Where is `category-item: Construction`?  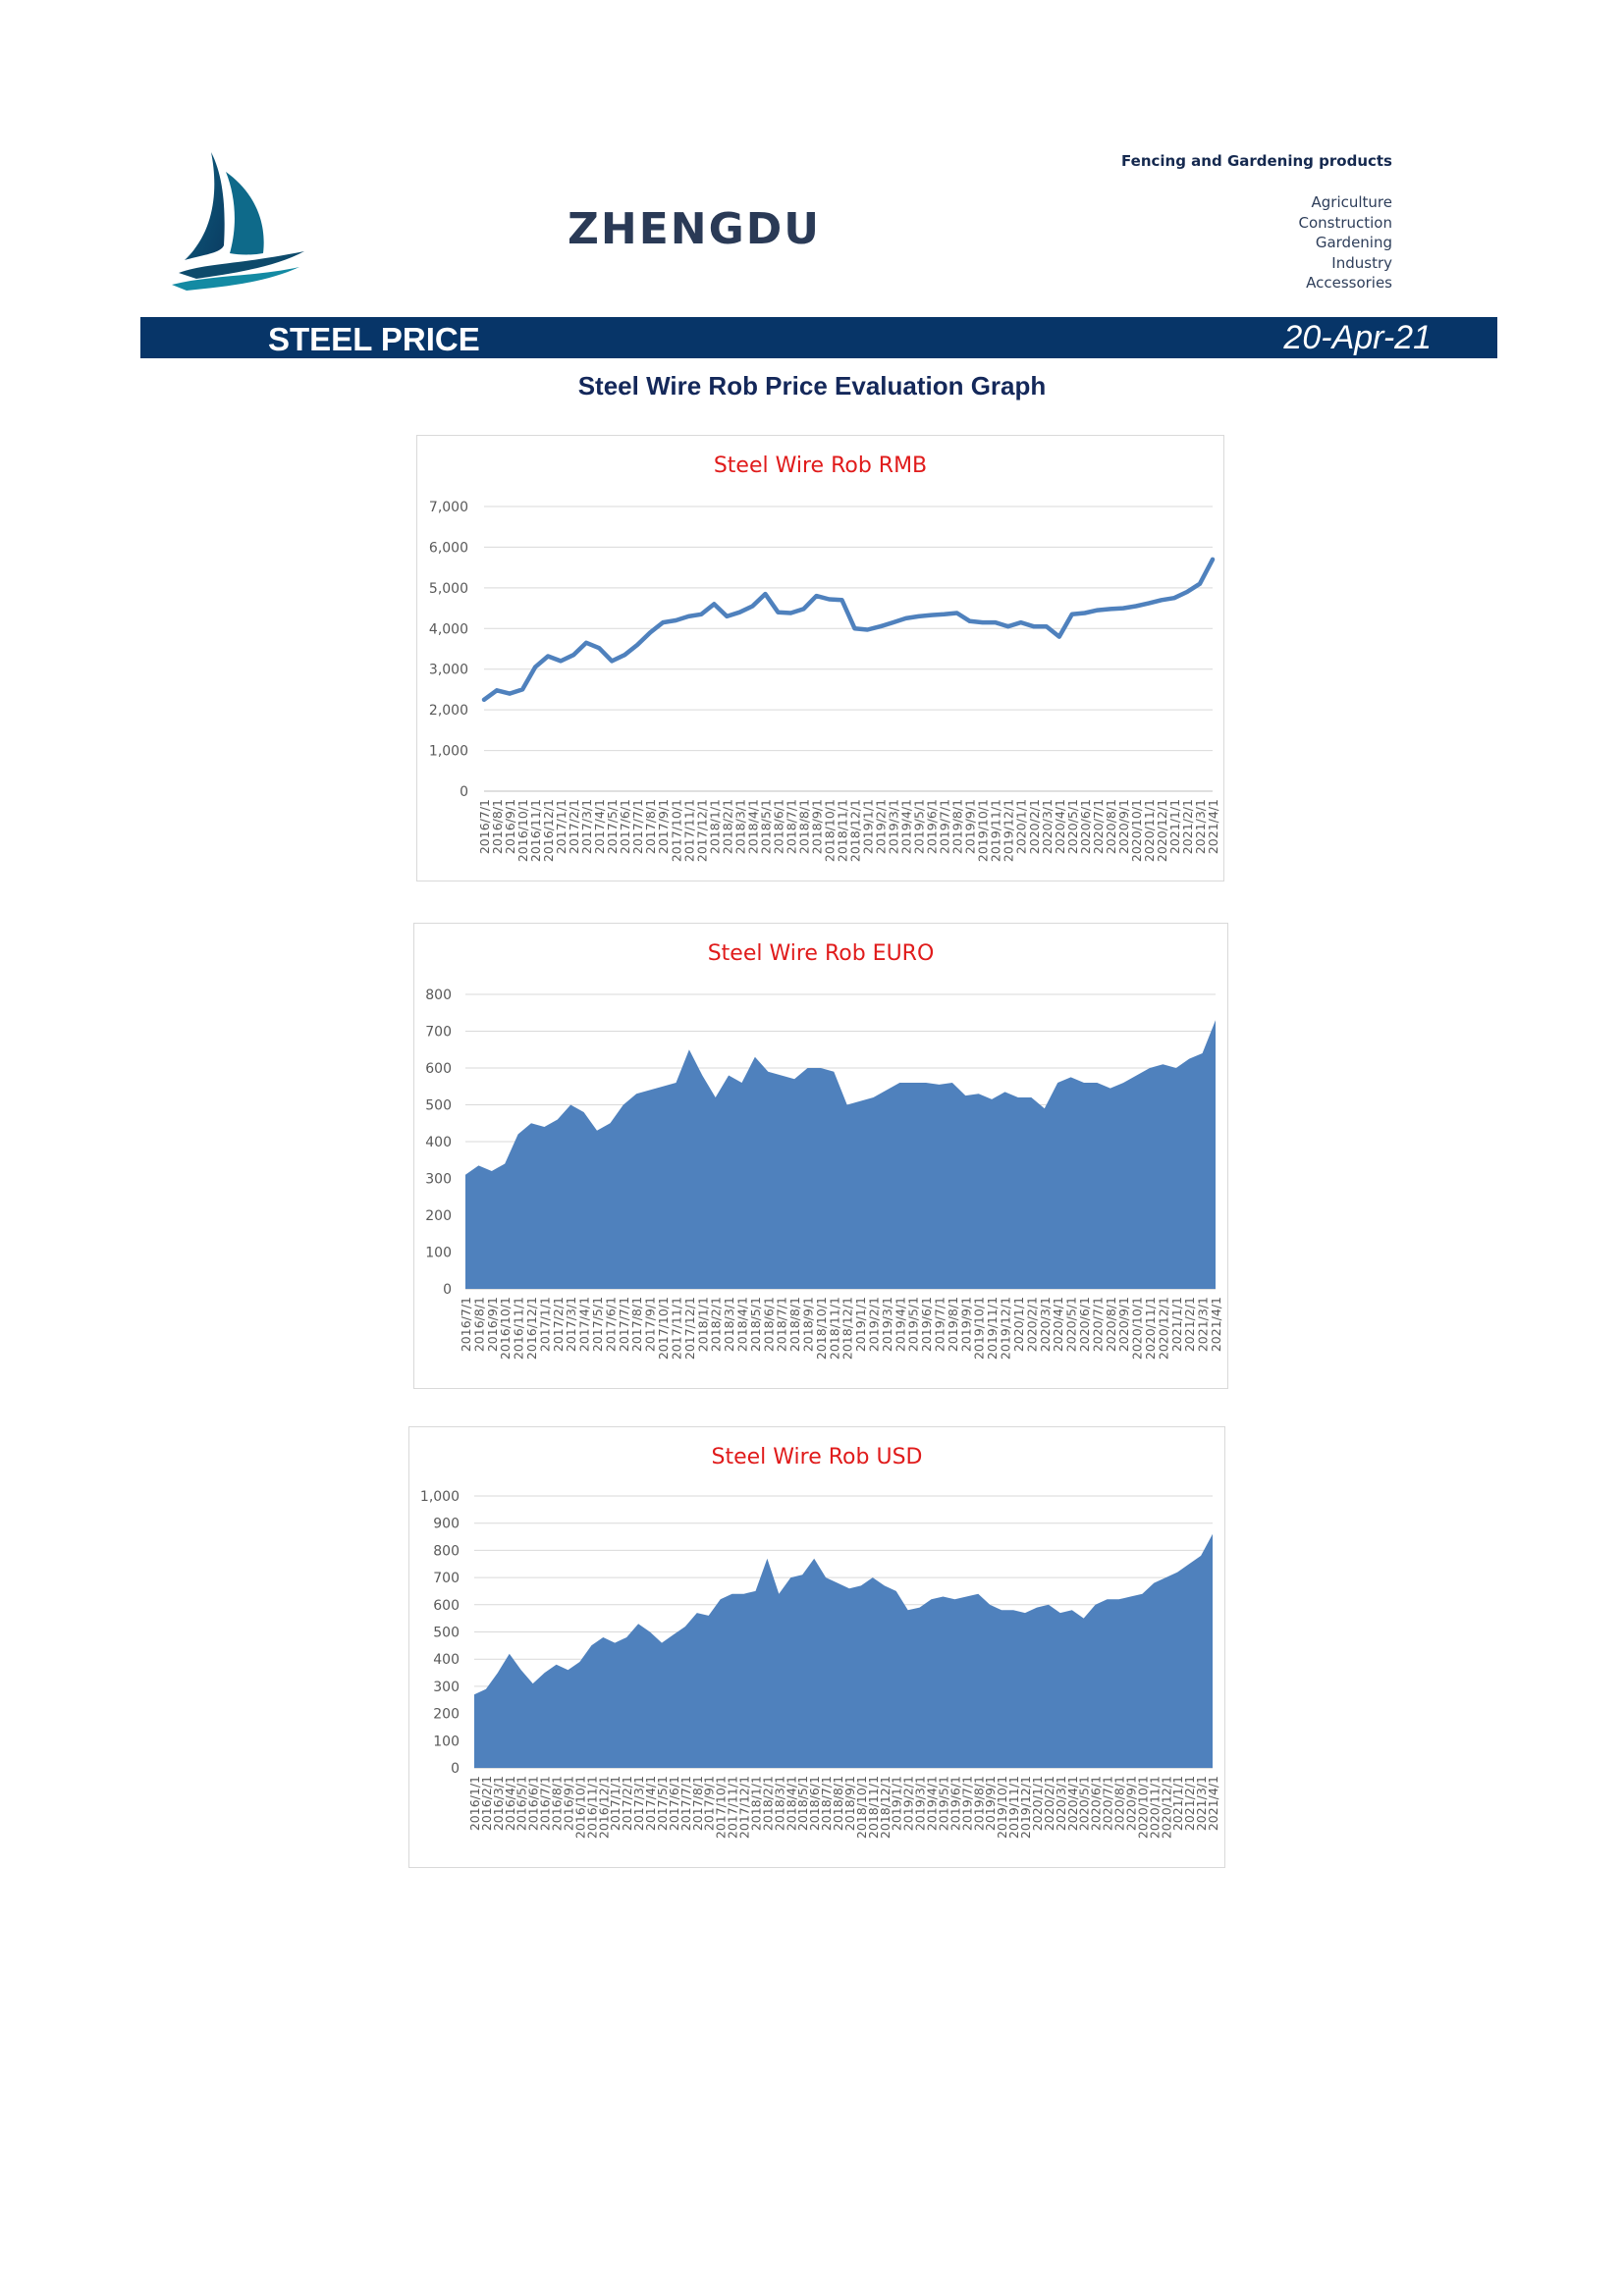
category-item: Construction is located at coordinates (1345, 222).